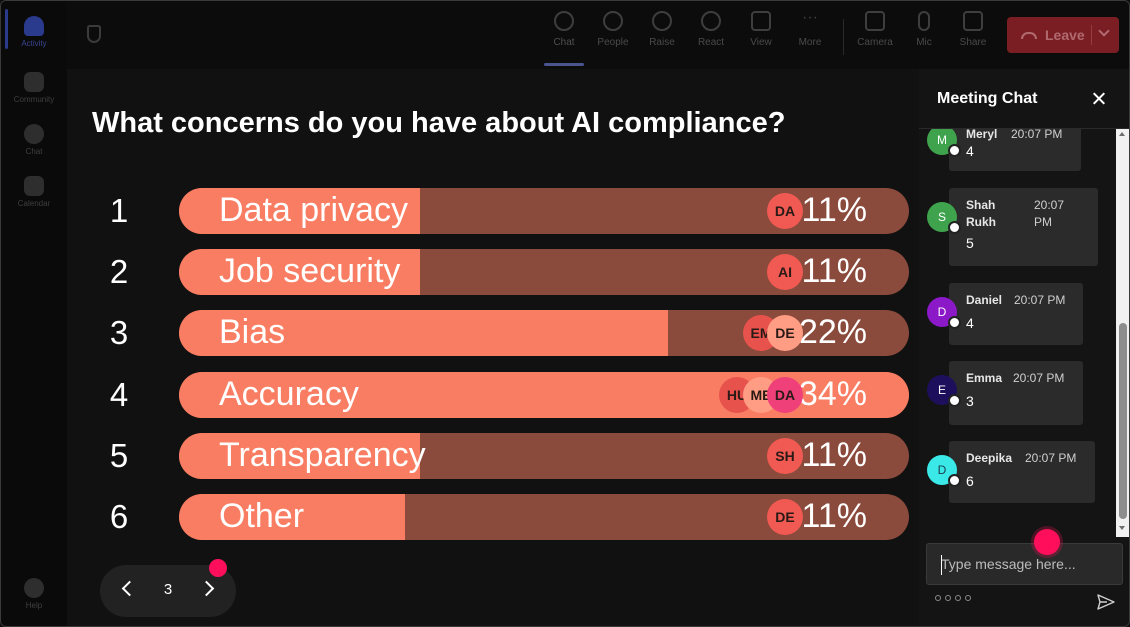 Image resolution: width=1130 pixels, height=627 pixels. What do you see at coordinates (948, 598) in the screenshot?
I see `attach-icon` at bounding box center [948, 598].